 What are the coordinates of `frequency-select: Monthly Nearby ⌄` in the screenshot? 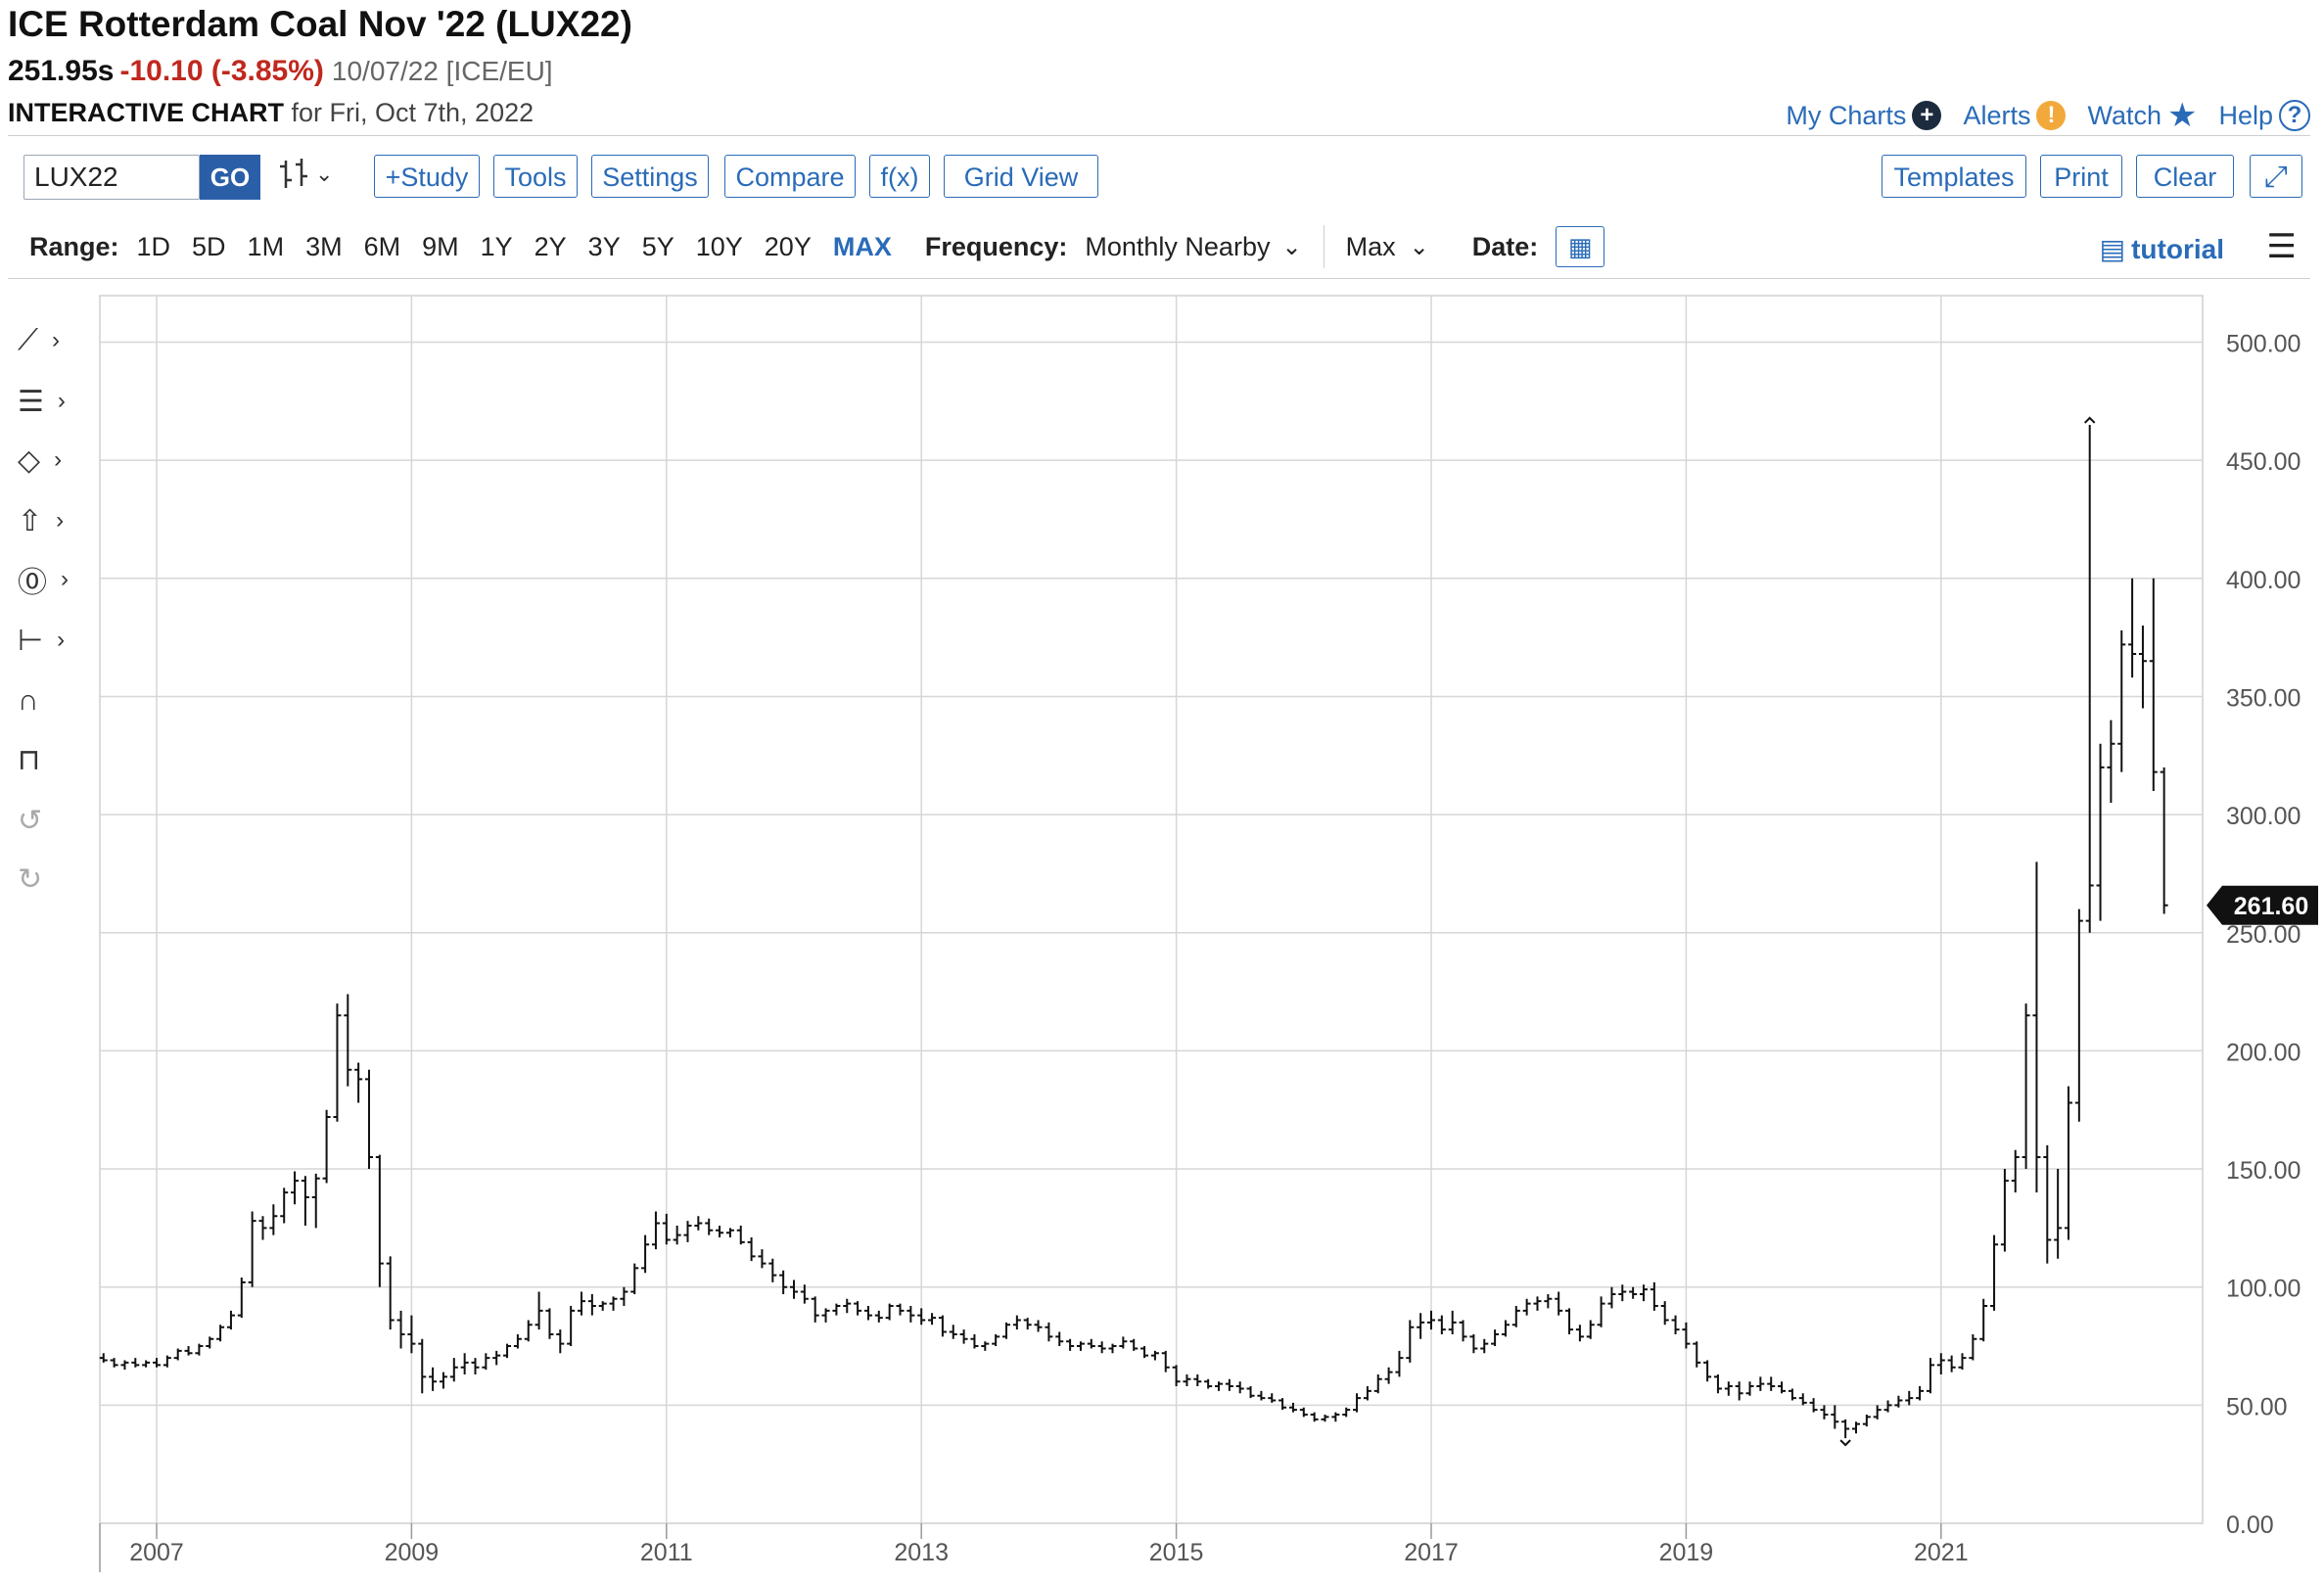 It's located at (1193, 247).